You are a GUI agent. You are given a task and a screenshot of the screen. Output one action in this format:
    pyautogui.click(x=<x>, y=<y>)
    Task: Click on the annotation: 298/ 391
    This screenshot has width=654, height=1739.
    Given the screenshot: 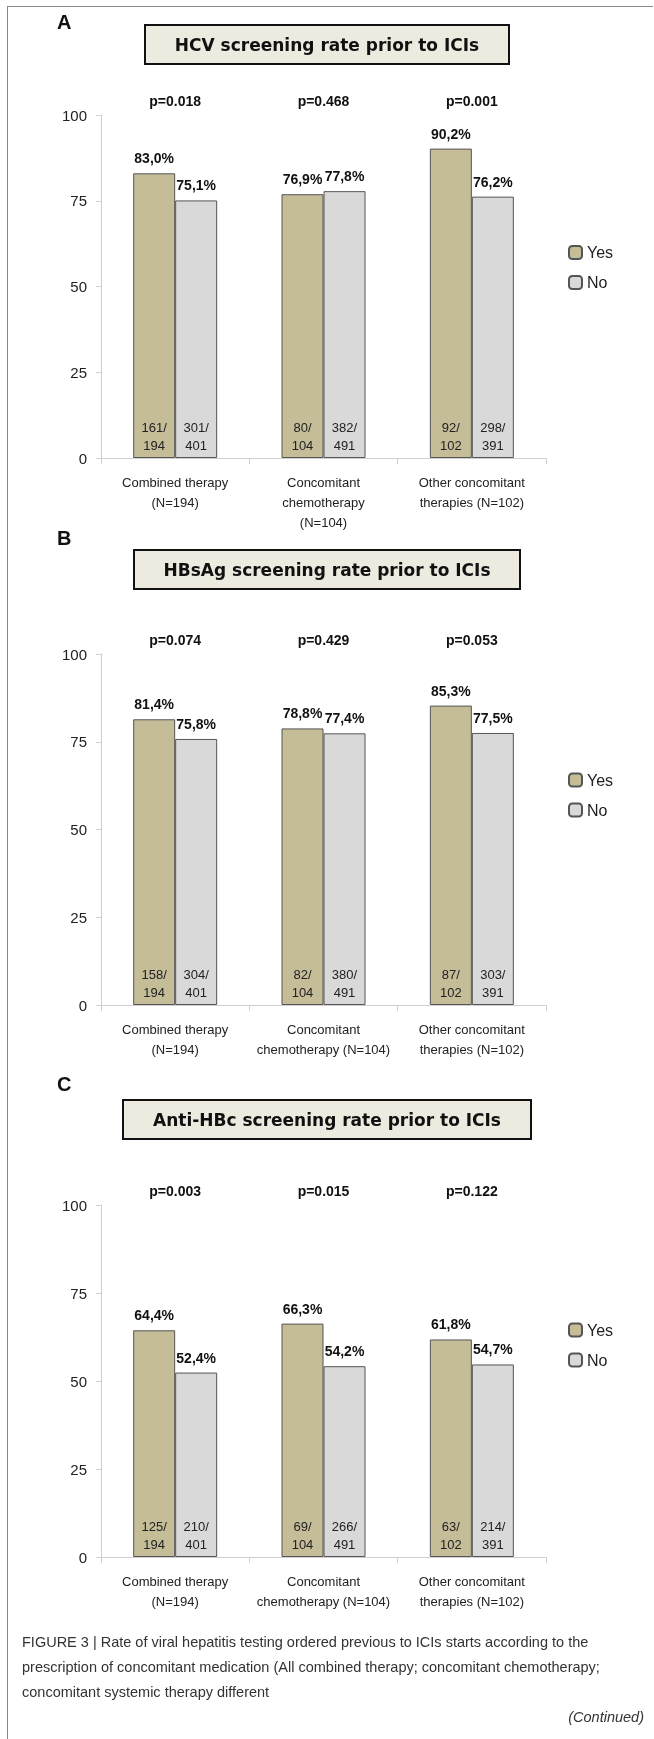 What is the action you would take?
    pyautogui.click(x=493, y=436)
    